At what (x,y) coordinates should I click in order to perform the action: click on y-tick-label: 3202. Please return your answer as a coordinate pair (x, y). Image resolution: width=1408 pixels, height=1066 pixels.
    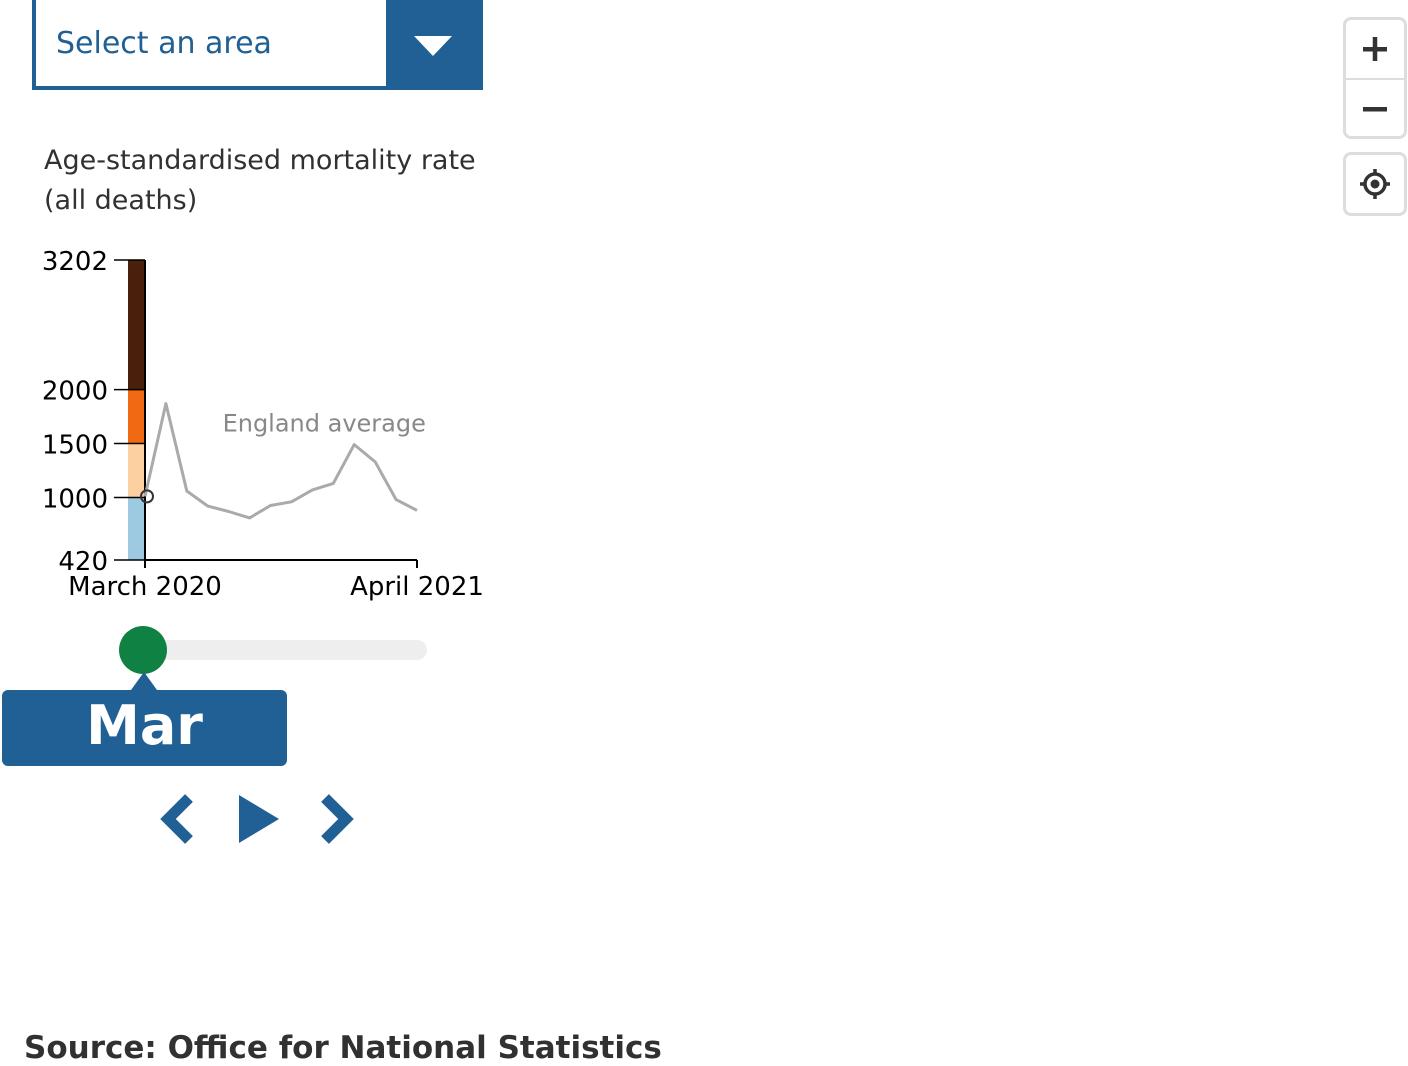
    Looking at the image, I should click on (75, 262).